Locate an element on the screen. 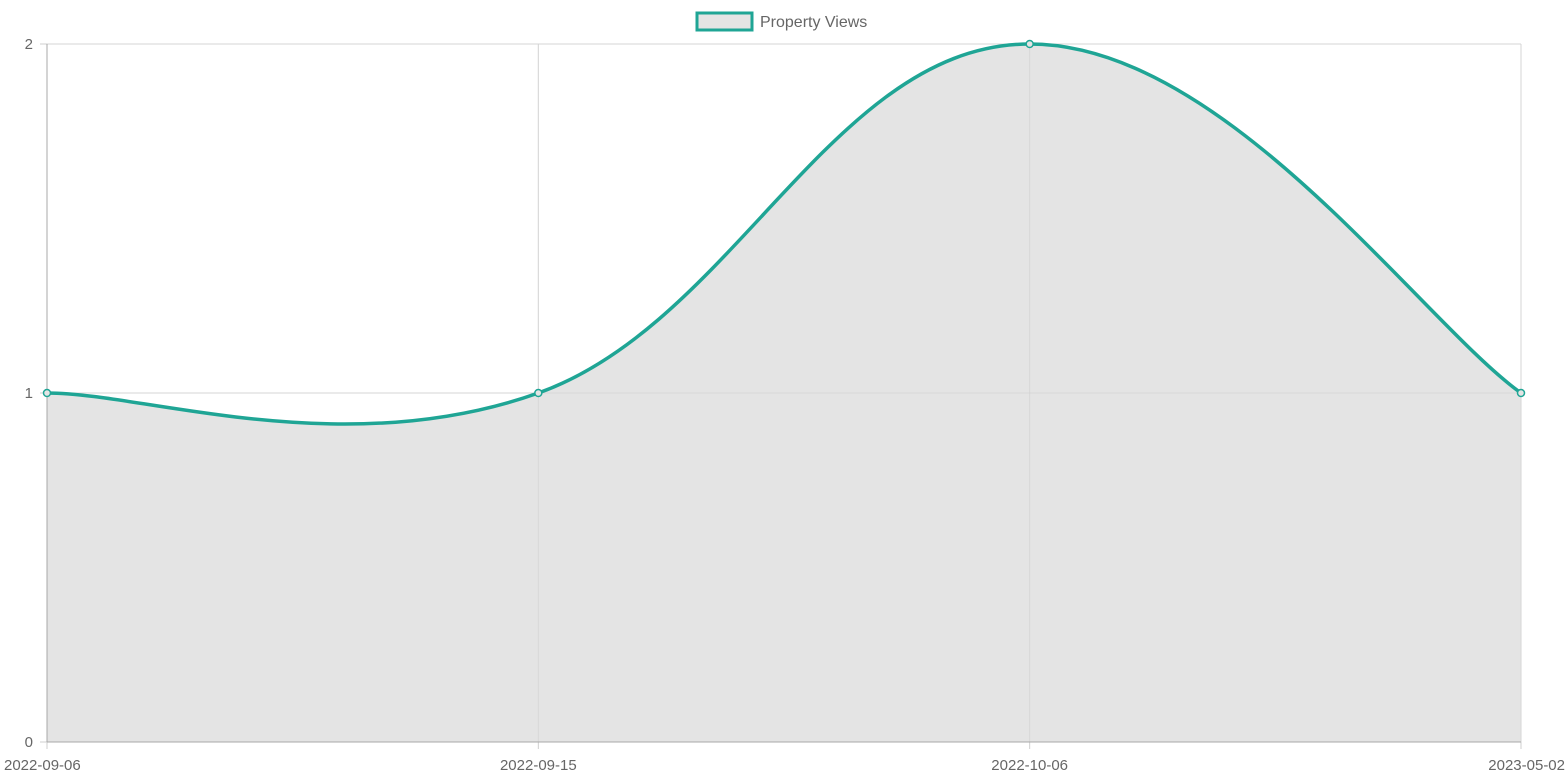  x-tick-label-1: 2022-09-15 is located at coordinates (538, 765).